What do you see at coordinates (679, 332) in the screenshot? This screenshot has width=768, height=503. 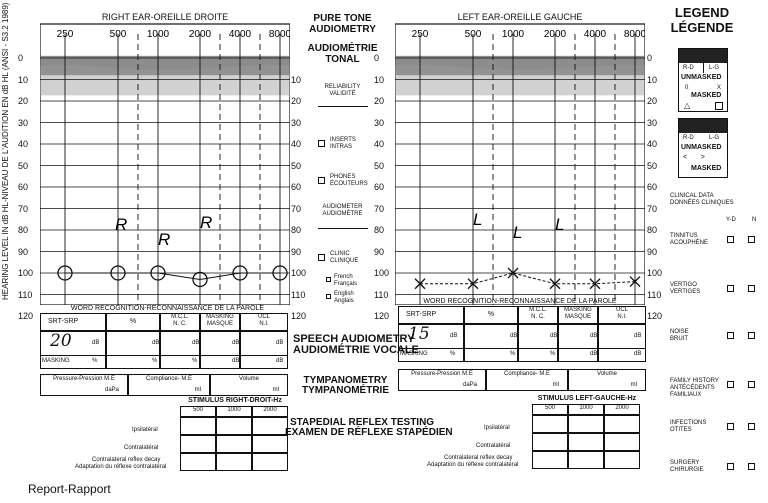 I see `clinical-item-label: NOISE` at bounding box center [679, 332].